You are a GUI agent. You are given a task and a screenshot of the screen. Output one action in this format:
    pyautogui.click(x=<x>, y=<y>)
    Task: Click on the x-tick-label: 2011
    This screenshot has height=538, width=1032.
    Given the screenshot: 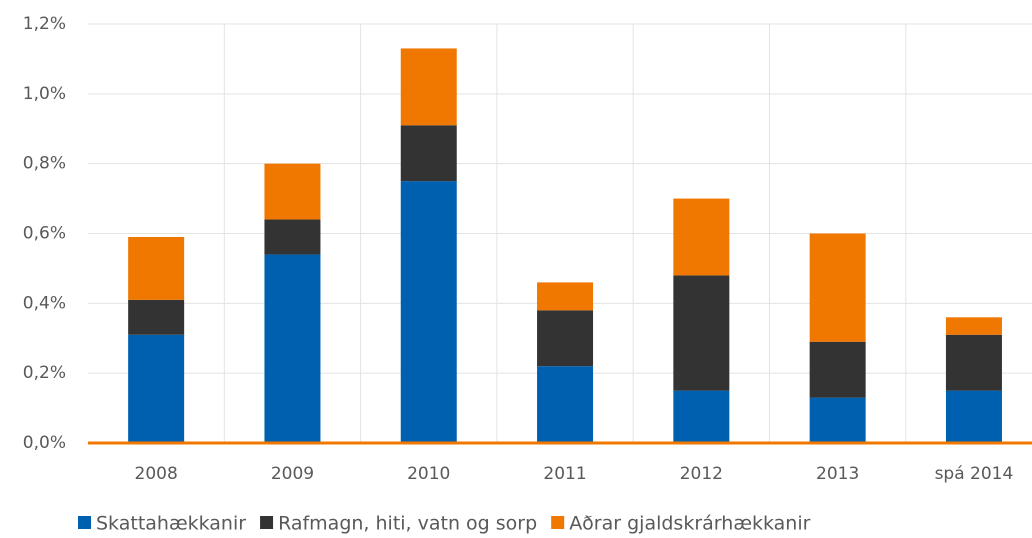 What is the action you would take?
    pyautogui.click(x=564, y=474)
    